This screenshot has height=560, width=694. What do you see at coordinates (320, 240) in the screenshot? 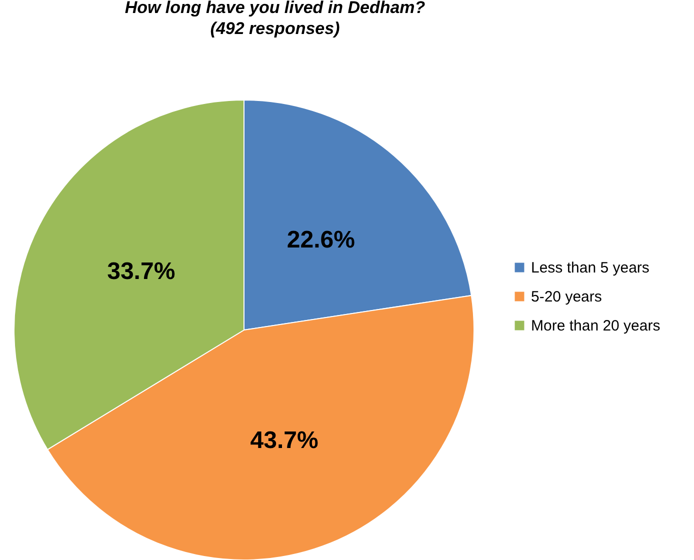
I see `data-label: 22.6%` at bounding box center [320, 240].